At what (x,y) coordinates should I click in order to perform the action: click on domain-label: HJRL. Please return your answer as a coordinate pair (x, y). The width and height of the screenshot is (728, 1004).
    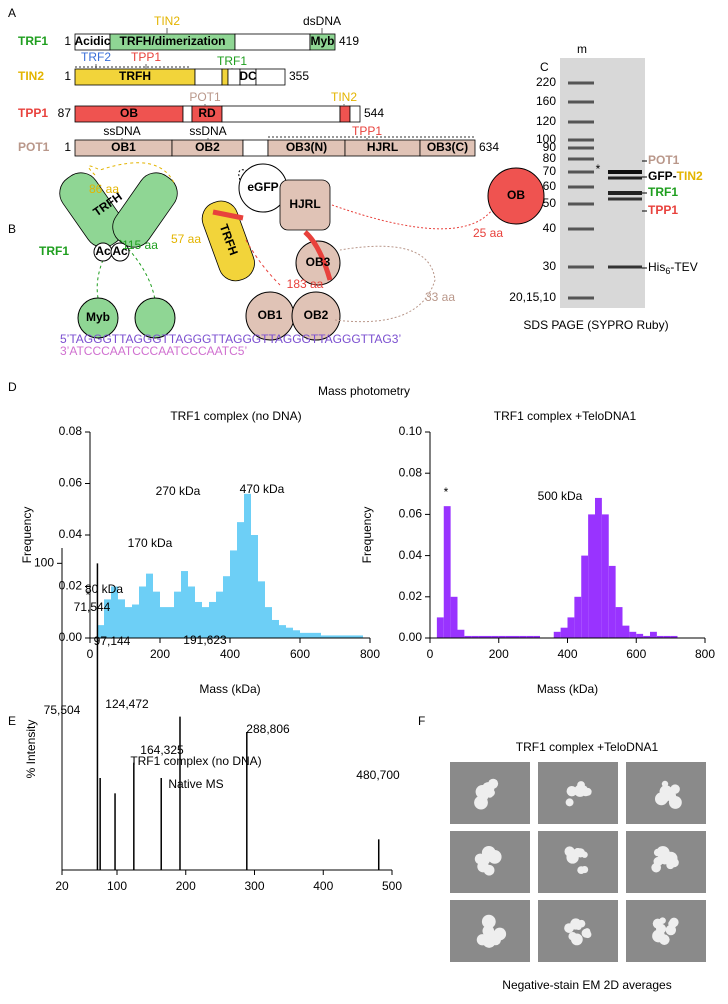
    Looking at the image, I should click on (382, 147).